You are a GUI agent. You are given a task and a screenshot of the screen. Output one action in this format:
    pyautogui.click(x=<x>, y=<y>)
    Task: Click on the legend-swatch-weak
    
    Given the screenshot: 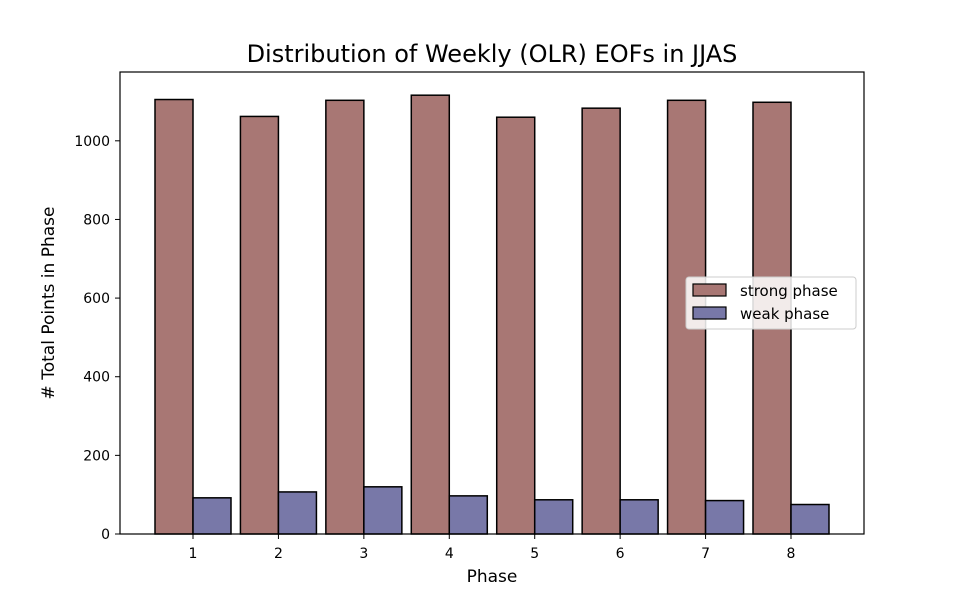 What is the action you would take?
    pyautogui.click(x=709, y=313)
    